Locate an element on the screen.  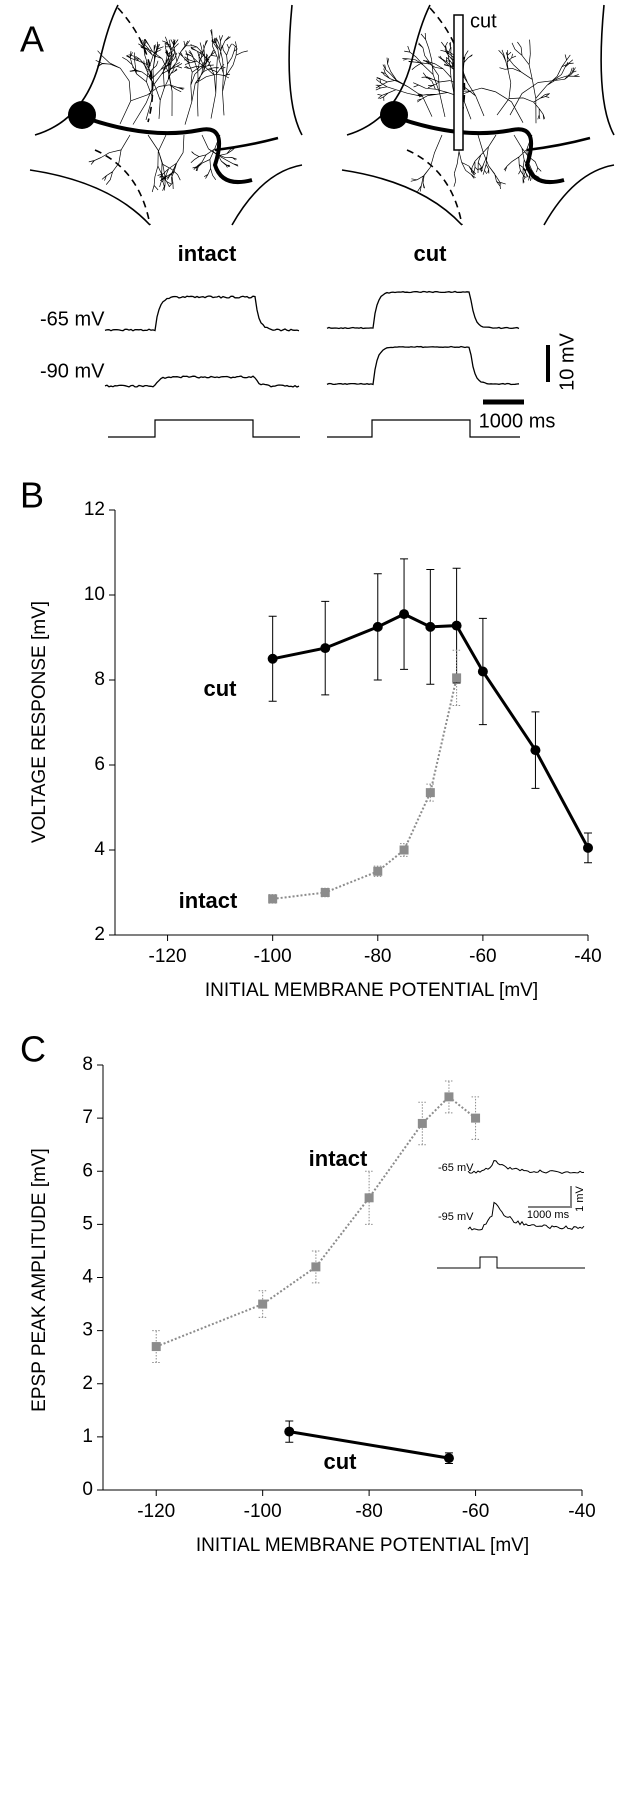
scale-label: 10 mV is located at coordinates (567, 361).